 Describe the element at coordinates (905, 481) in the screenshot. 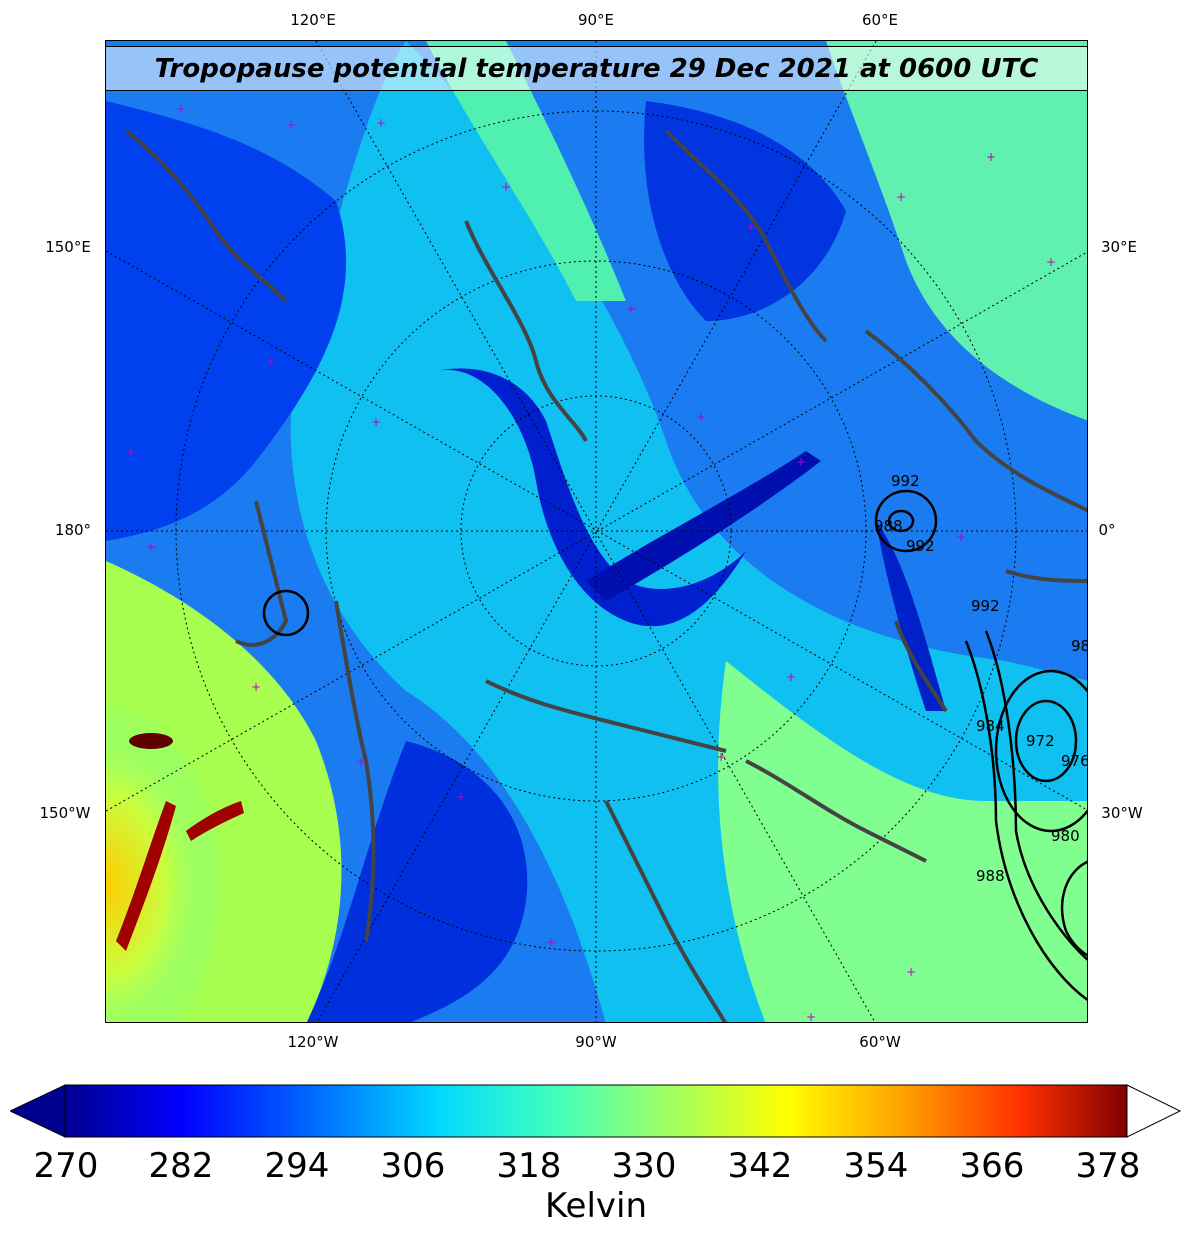

I see `contour-label-992-a: 992` at that location.